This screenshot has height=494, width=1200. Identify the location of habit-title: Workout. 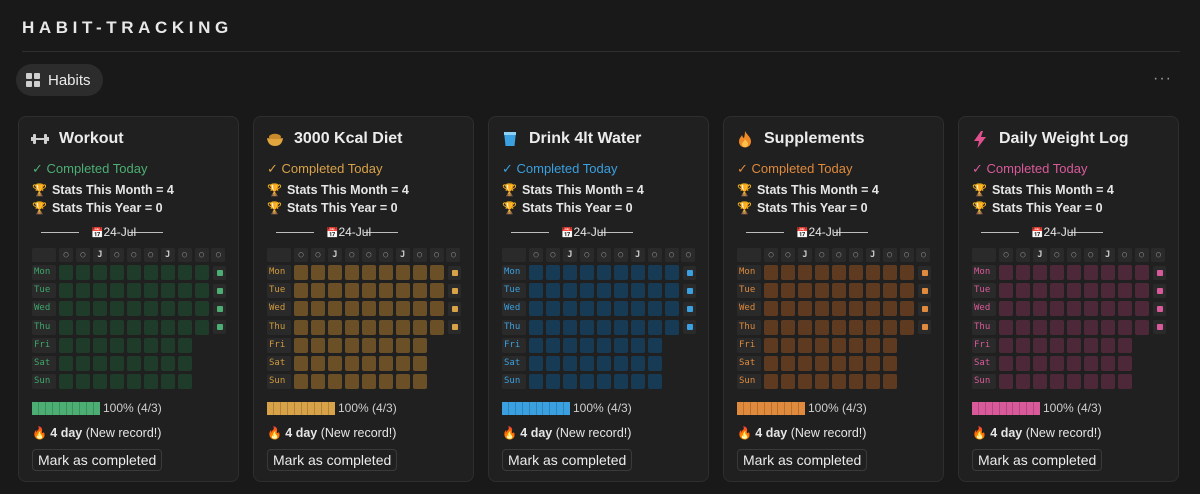
(91, 138).